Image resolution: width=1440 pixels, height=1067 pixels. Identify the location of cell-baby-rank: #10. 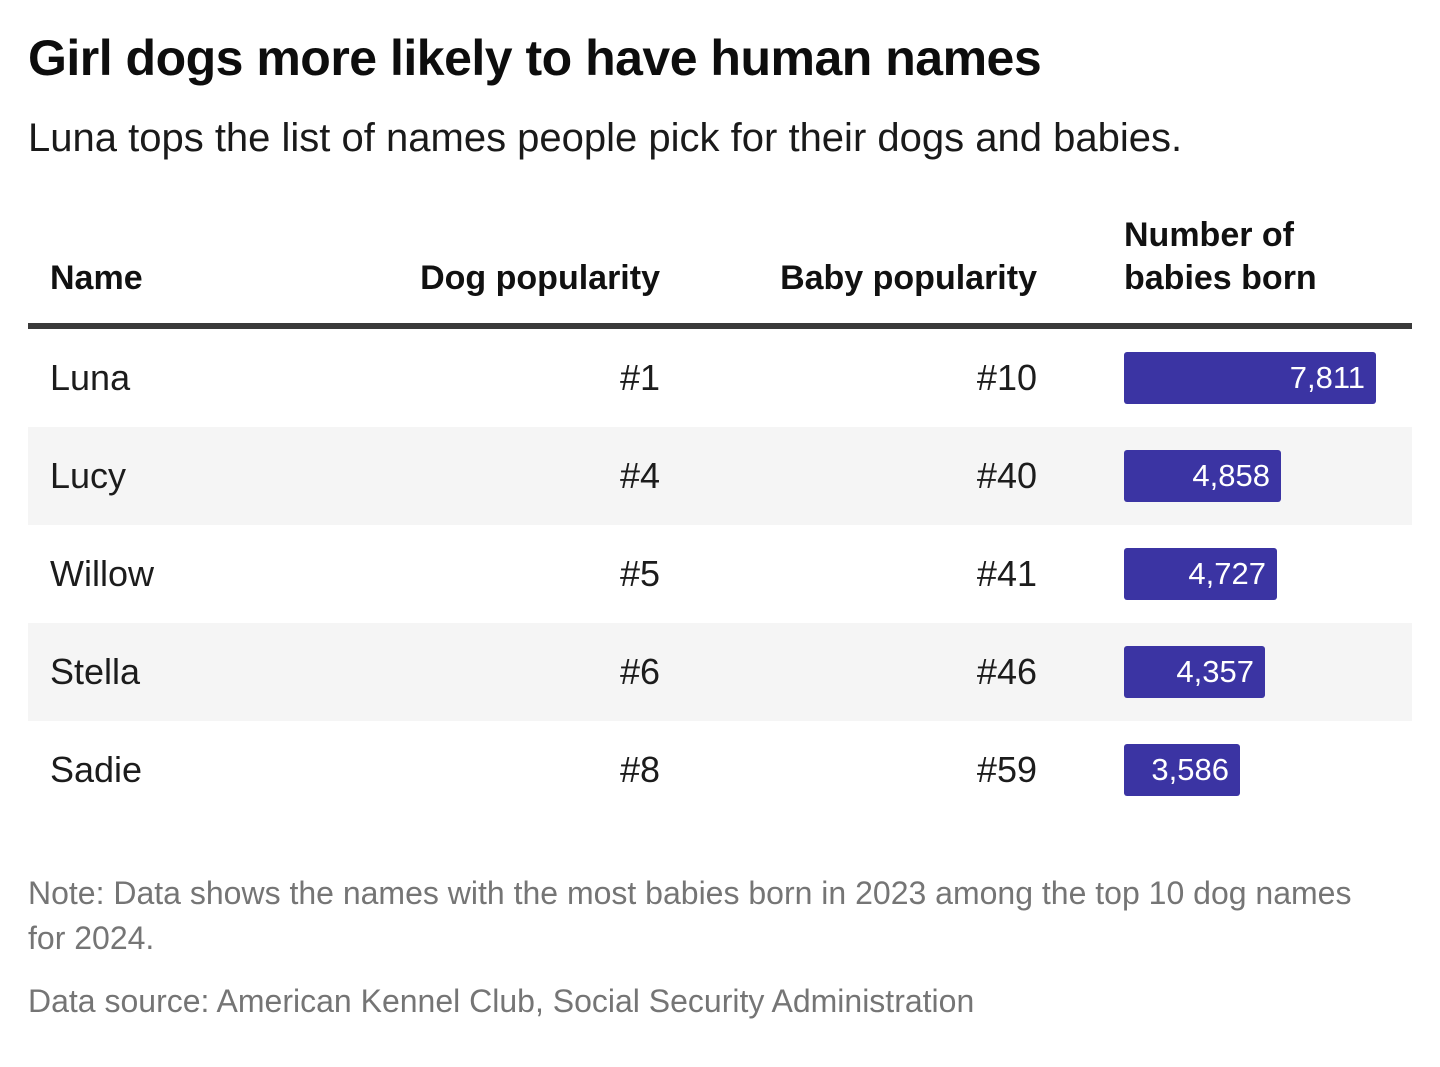
(1006, 377).